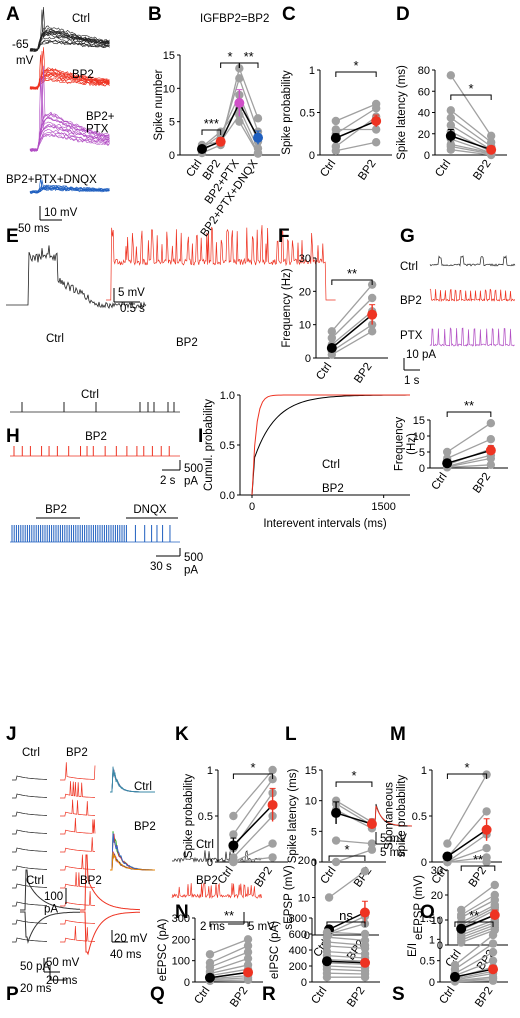  I want to click on y-tick-label: 30, so click(305, 259).